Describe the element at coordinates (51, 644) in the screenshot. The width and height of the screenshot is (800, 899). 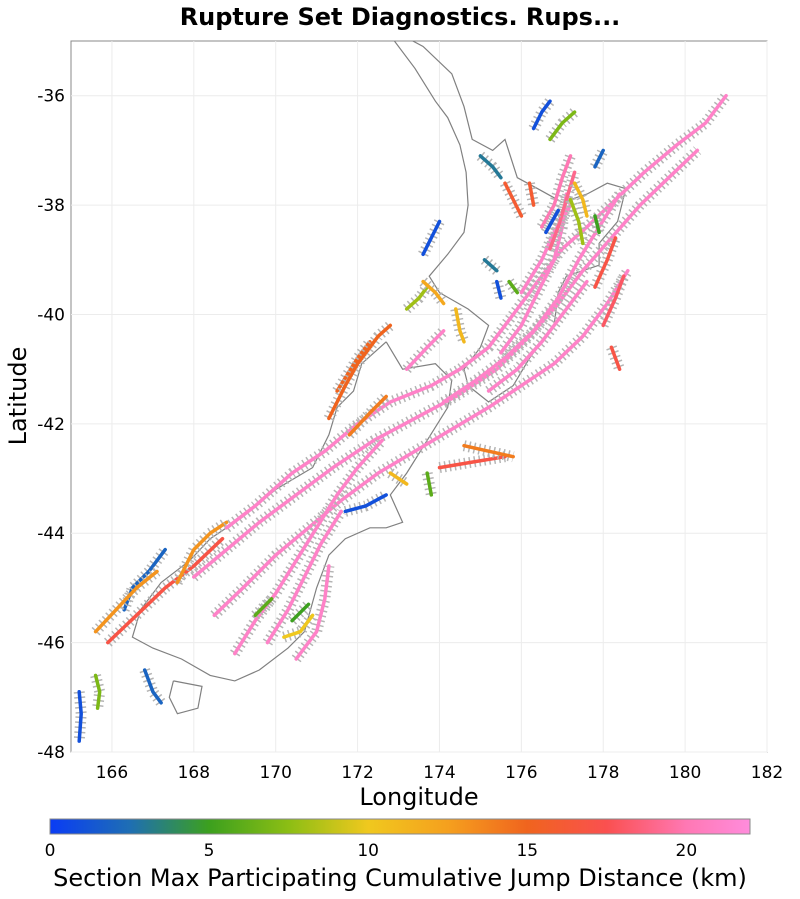
I see `y-tick-label: -46` at that location.